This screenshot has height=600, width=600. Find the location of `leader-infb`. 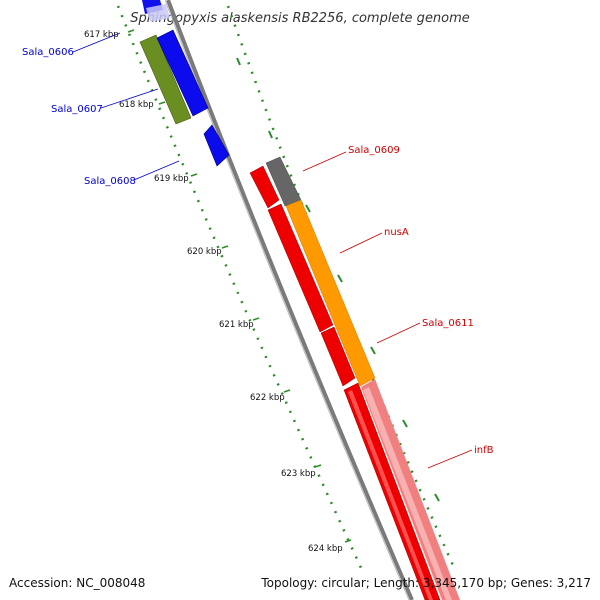

leader-infb is located at coordinates (450, 459).